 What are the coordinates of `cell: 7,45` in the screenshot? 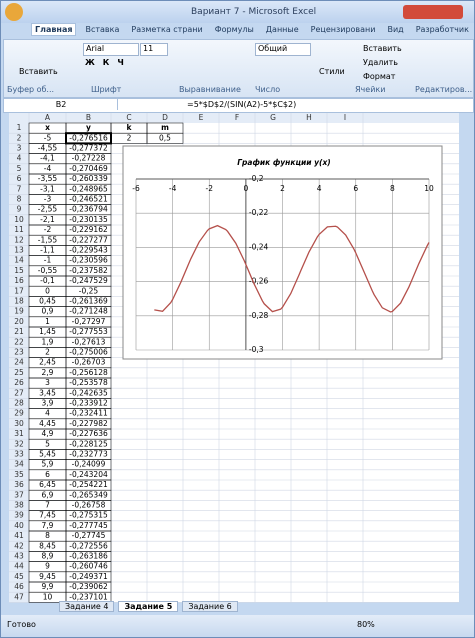 It's located at (47, 515).